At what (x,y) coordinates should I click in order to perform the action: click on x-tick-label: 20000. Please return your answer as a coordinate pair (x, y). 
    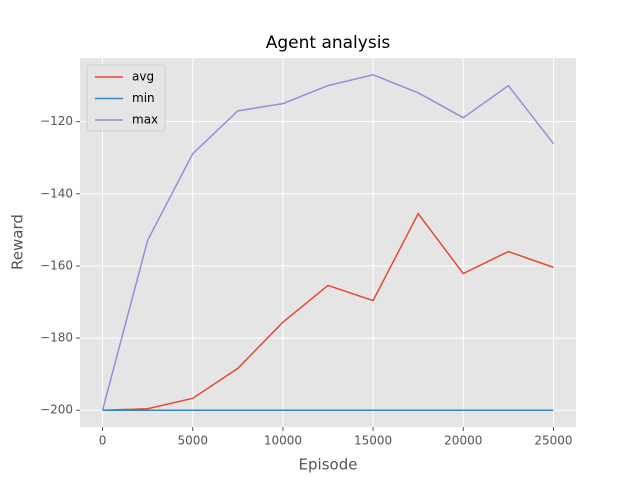
    Looking at the image, I should click on (463, 441).